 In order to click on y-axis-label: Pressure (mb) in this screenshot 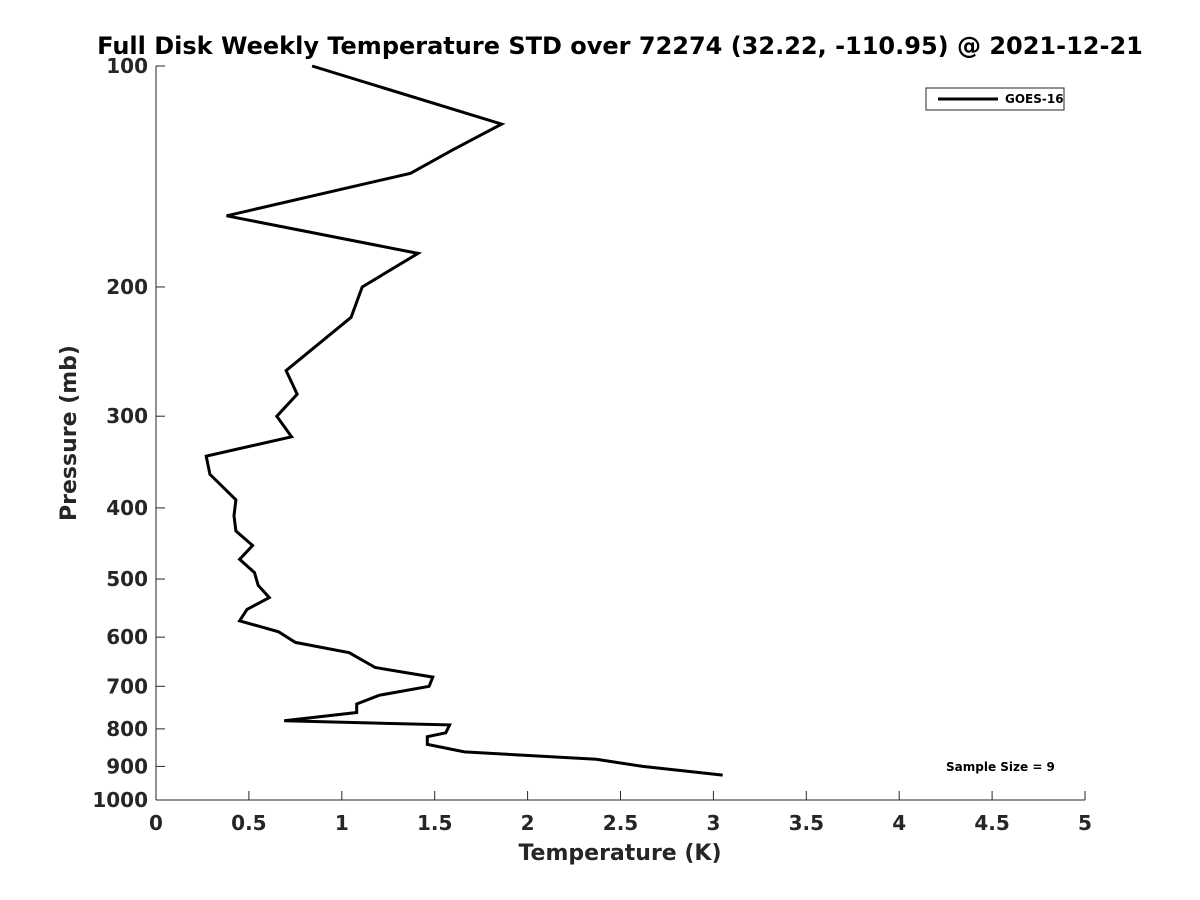, I will do `click(69, 433)`.